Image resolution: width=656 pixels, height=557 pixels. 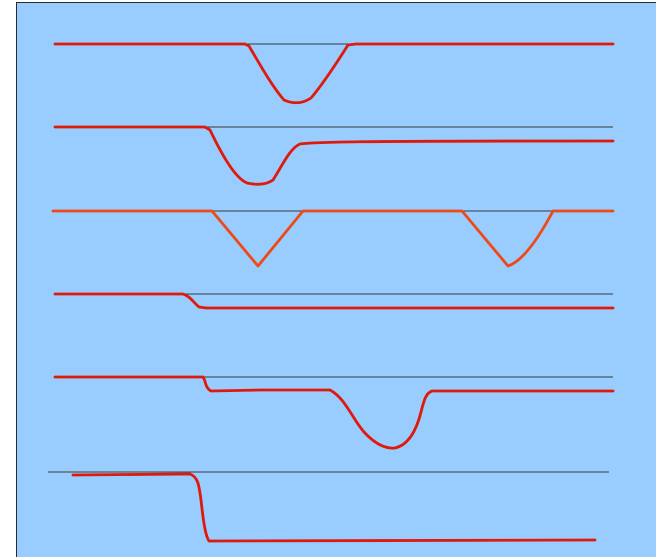 I want to click on dip-with-offset-trace, so click(x=334, y=155).